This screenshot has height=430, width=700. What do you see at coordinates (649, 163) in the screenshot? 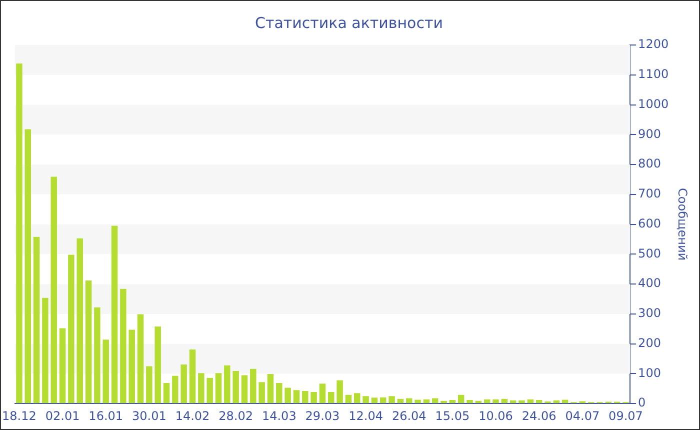
I see `y-tick-label: 800` at bounding box center [649, 163].